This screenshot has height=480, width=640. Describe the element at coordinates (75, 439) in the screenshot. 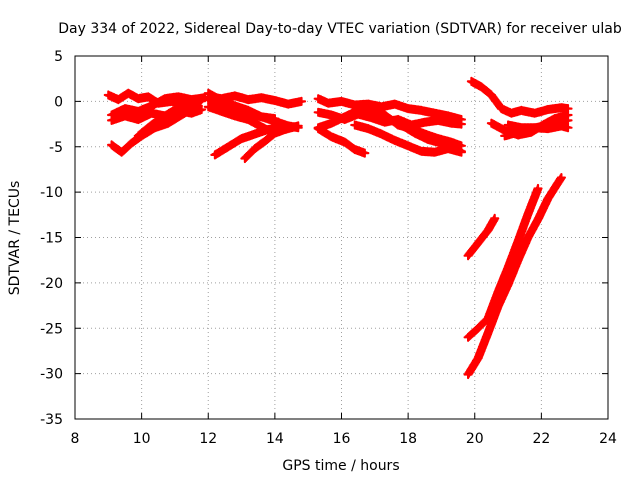

I see `x-tick-label: 8` at that location.